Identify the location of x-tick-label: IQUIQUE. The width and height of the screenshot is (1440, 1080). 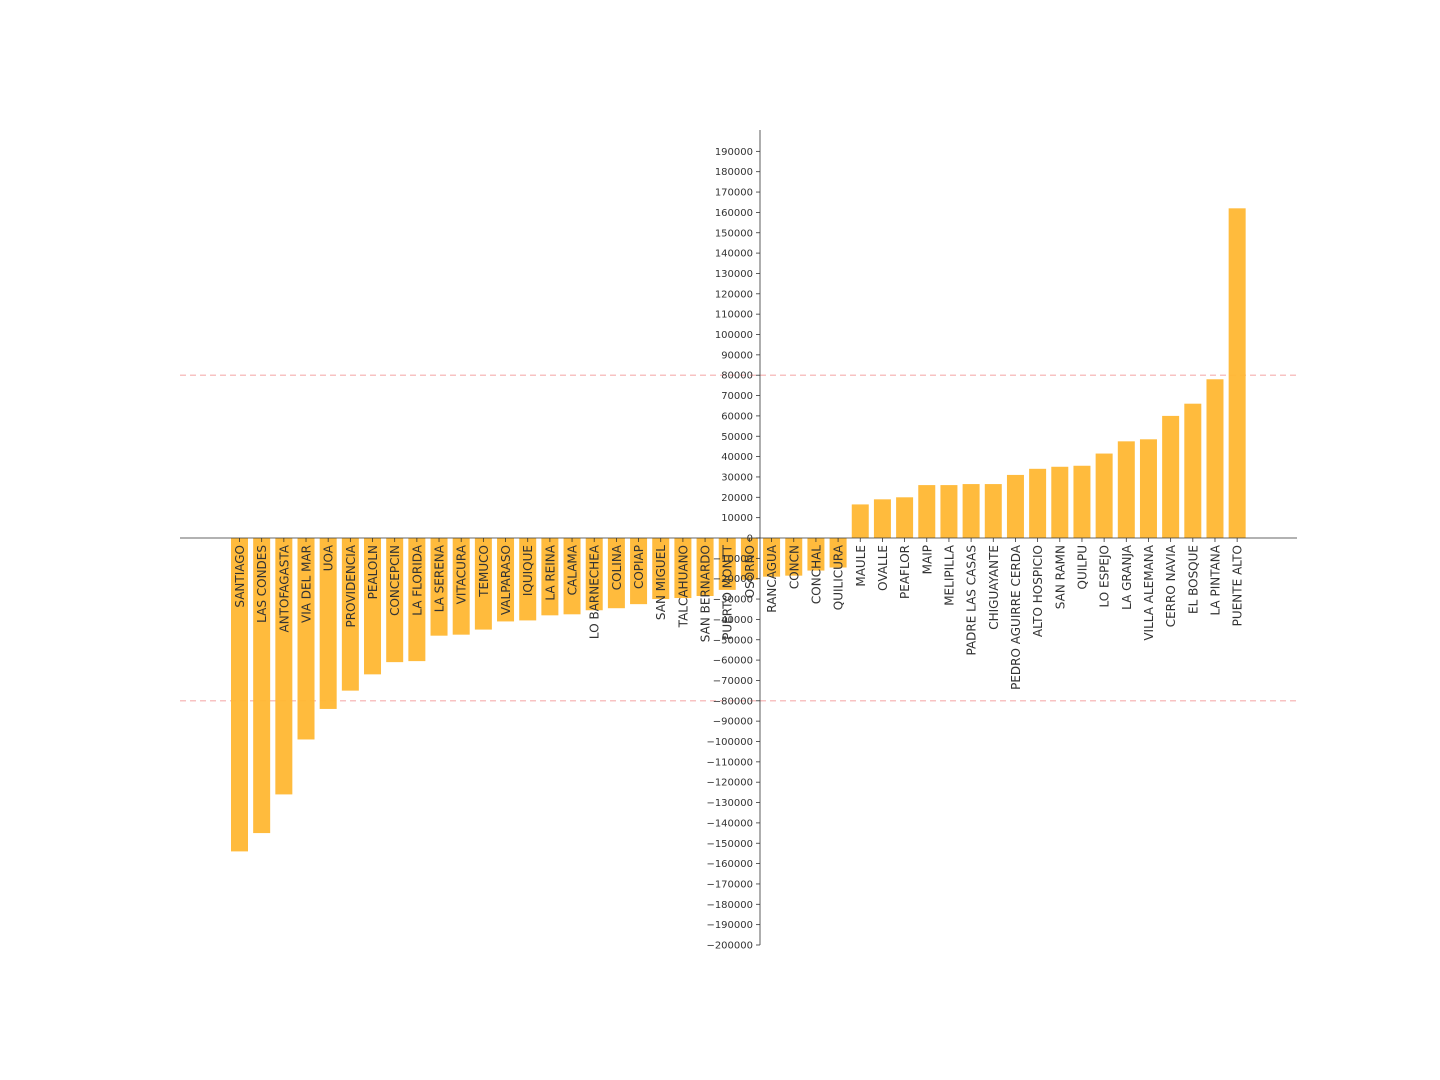
(528, 570).